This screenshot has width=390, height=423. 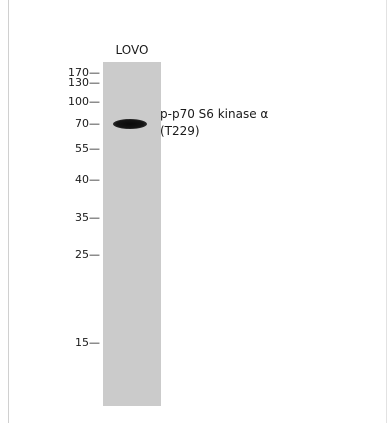 I want to click on marker-70: 70—, so click(x=87, y=123).